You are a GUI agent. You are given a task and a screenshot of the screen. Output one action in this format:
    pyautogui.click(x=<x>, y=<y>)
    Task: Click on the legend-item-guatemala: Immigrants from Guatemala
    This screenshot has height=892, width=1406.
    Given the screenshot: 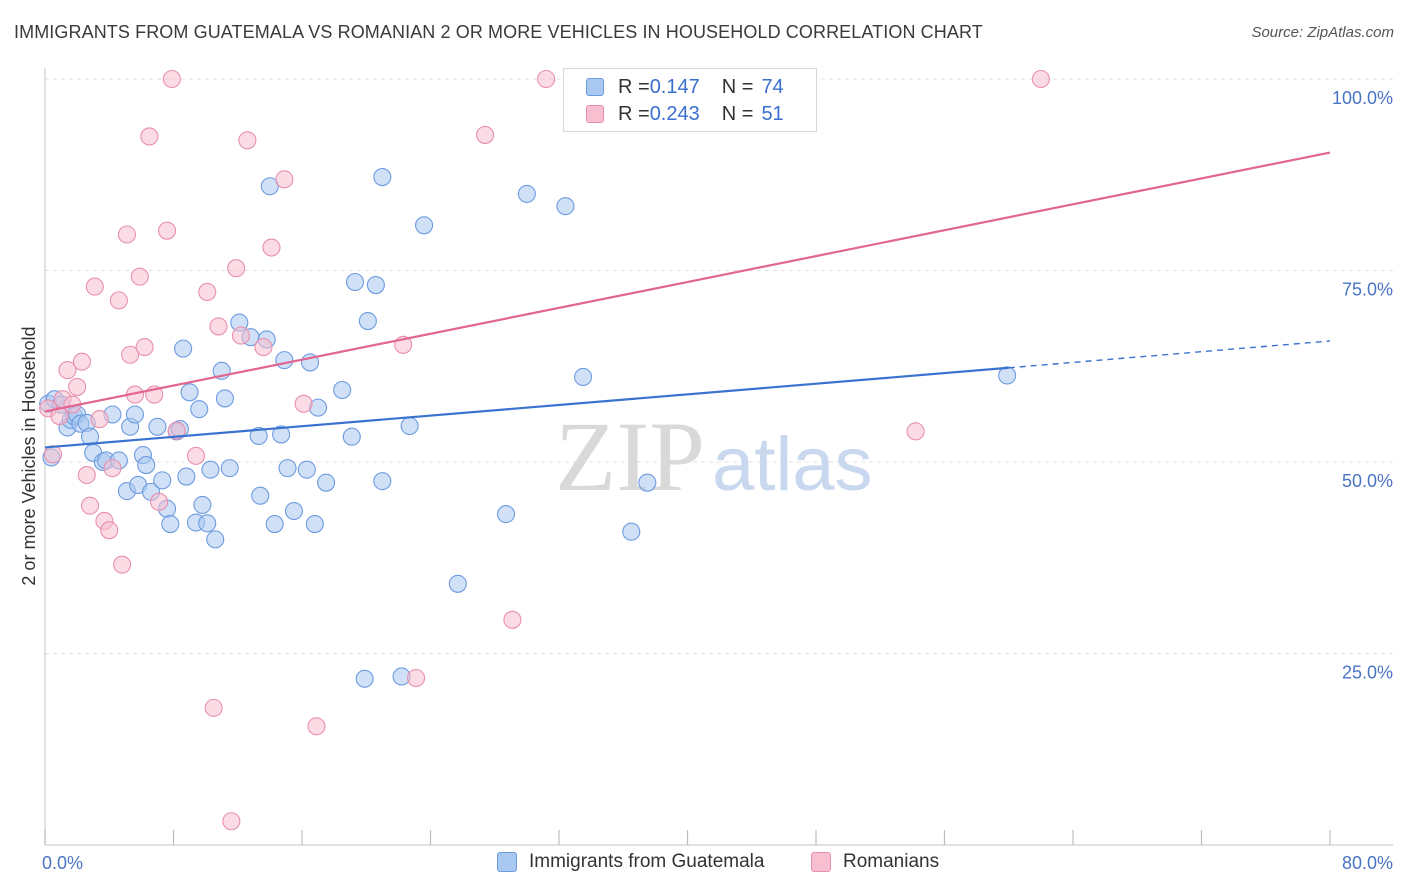 What is the action you would take?
    pyautogui.click(x=630, y=862)
    